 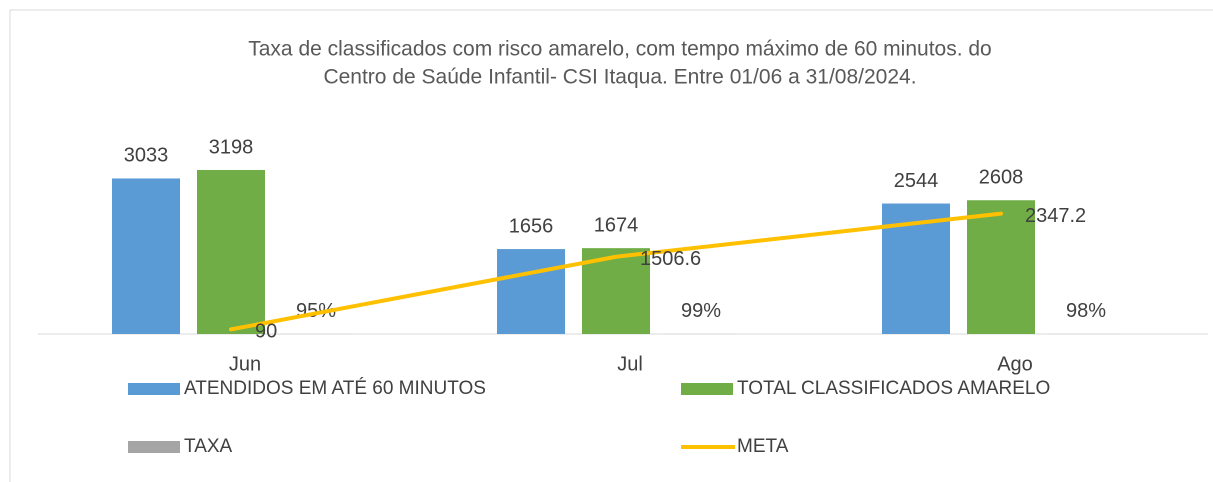 I want to click on data-label: 1674, so click(x=616, y=225).